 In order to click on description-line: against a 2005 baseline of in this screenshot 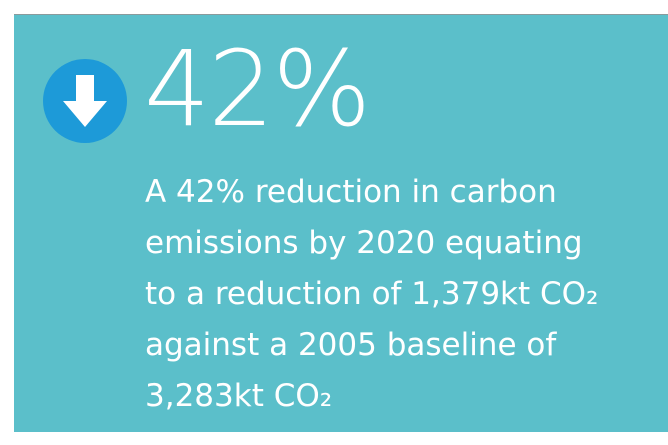, I will do `click(351, 345)`.